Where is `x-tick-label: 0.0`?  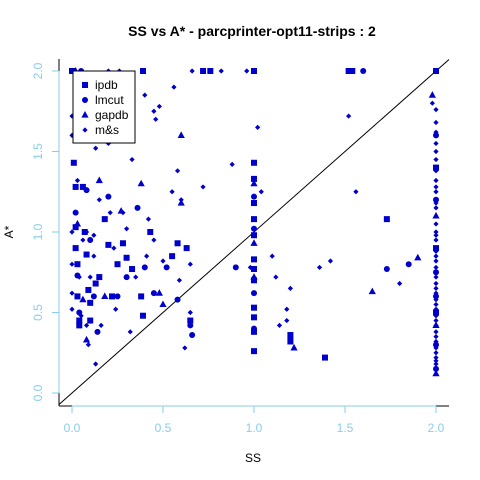
x-tick-label: 0.0 is located at coordinates (72, 428).